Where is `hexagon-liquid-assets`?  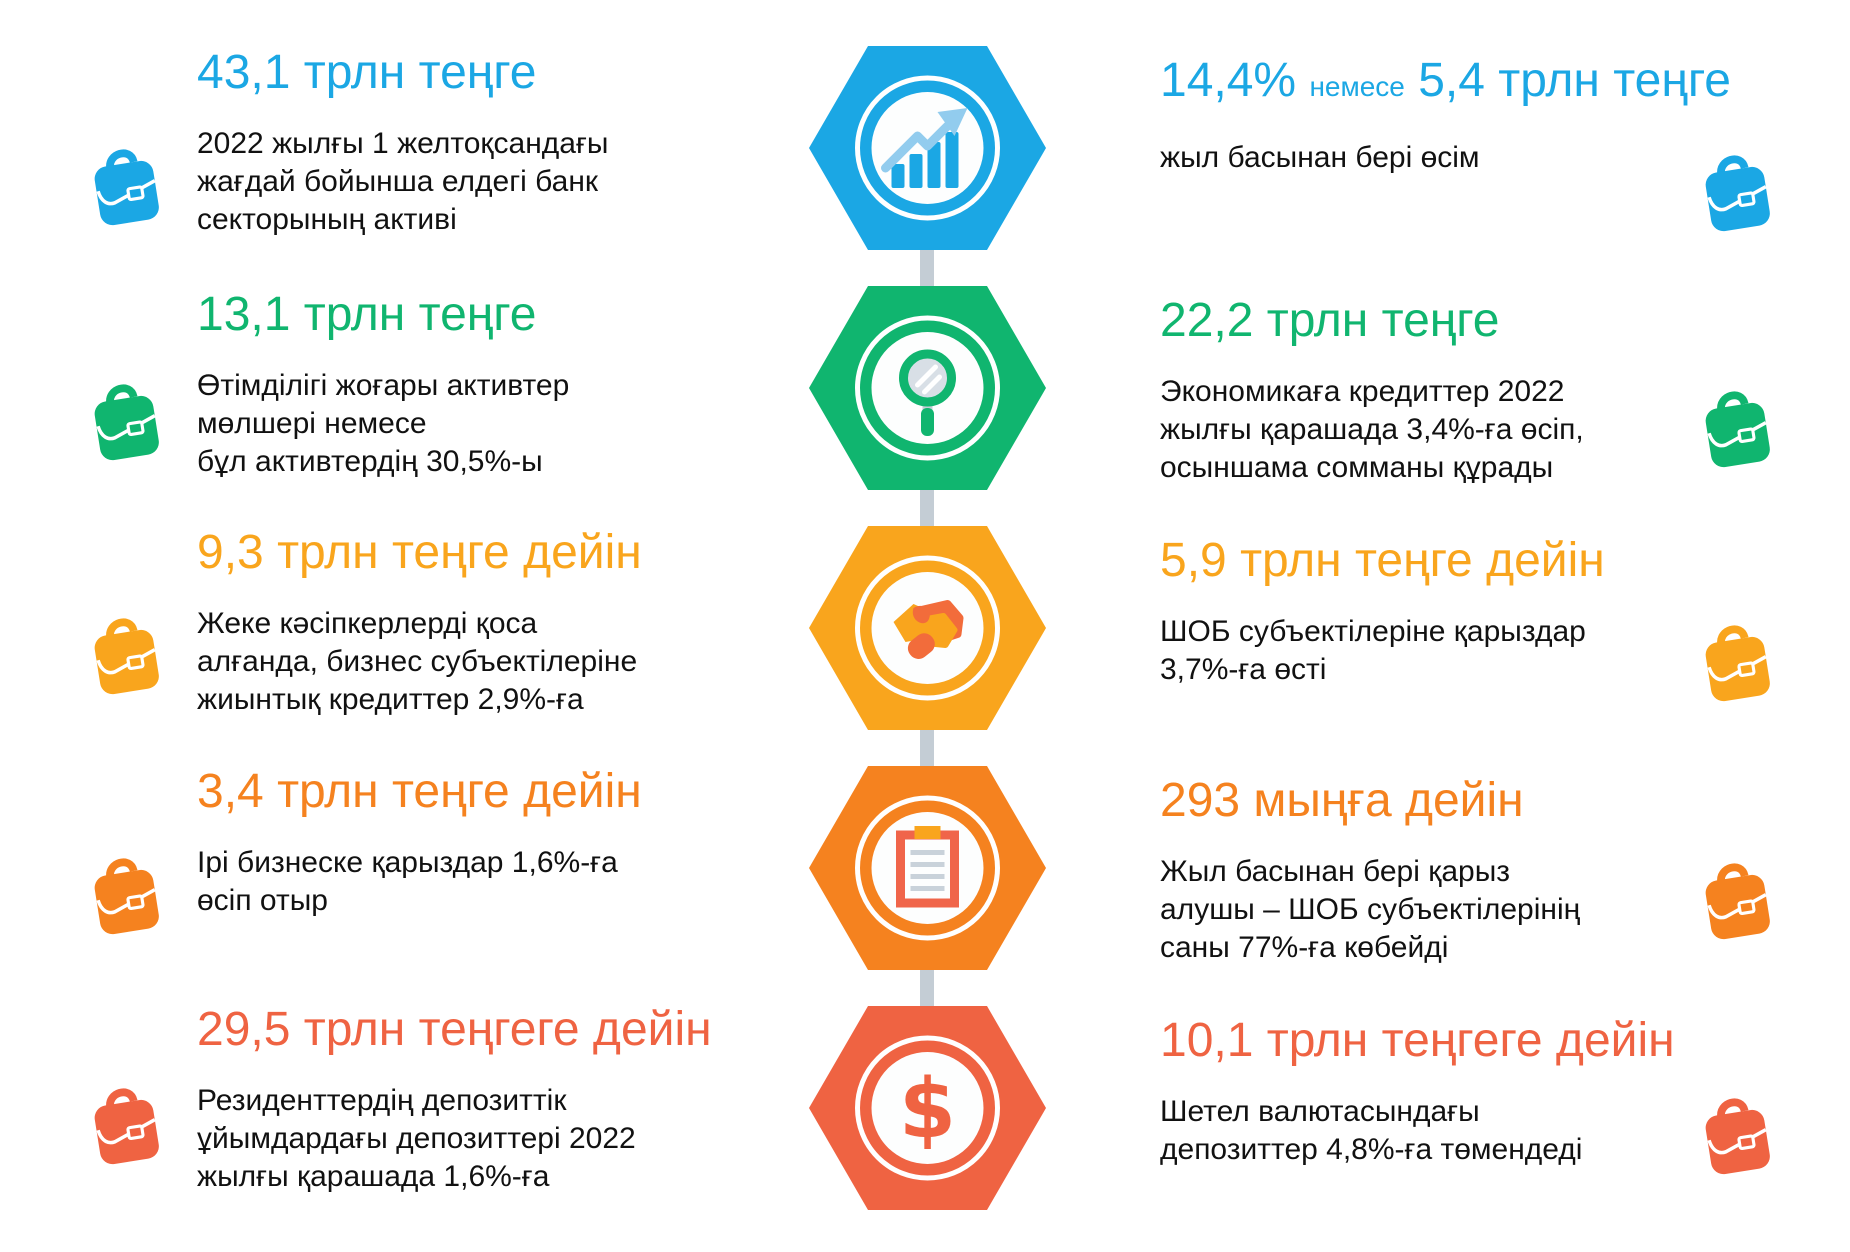
hexagon-liquid-assets is located at coordinates (927, 388).